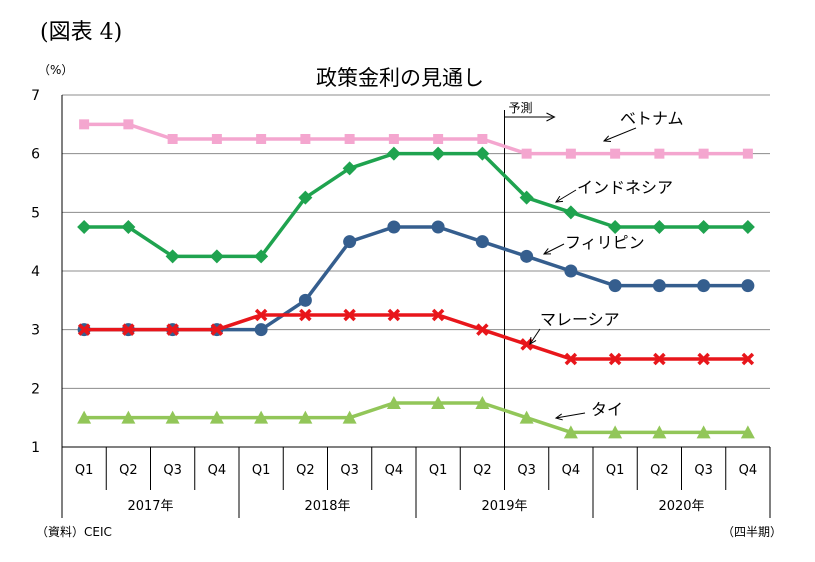 The height and width of the screenshot is (562, 815). What do you see at coordinates (74, 532) in the screenshot?
I see `source-note: （資料）CEIC` at bounding box center [74, 532].